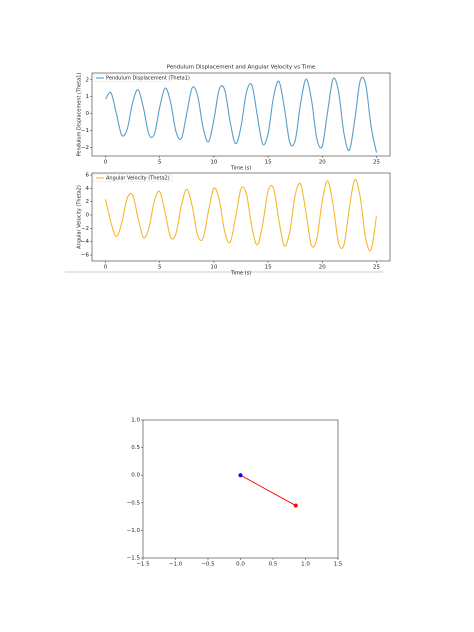 This screenshot has height=632, width=474. Describe the element at coordinates (273, 565) in the screenshot. I see `x-tick-label: 0.5` at that location.